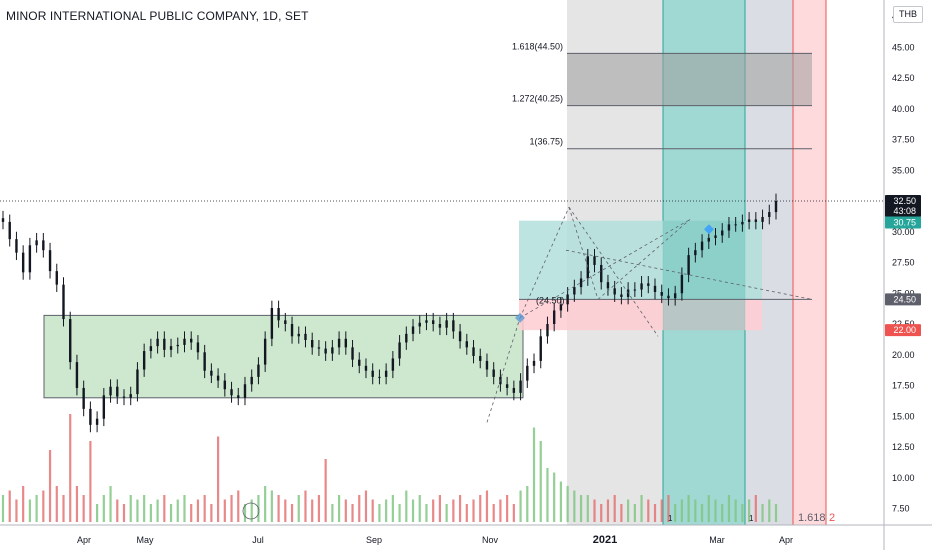 This screenshot has width=932, height=555. I want to click on y-tick-label: 7.50, so click(901, 509).